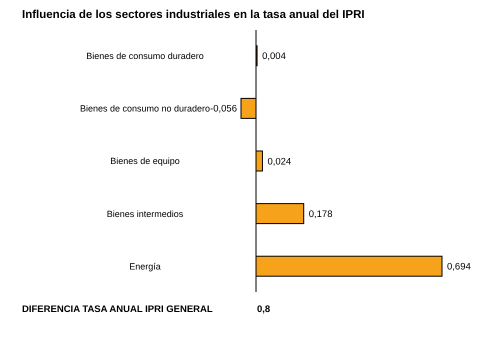 The image size is (500, 339). Describe the element at coordinates (145, 161) in the screenshot. I see `y-tick-label: Bienes de equipo` at that location.